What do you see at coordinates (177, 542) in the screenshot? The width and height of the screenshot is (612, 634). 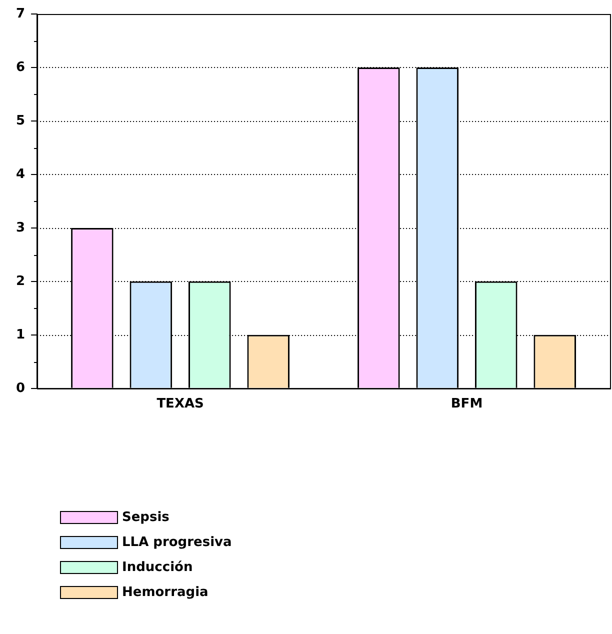 I see `legend-label: LLA progresiva` at bounding box center [177, 542].